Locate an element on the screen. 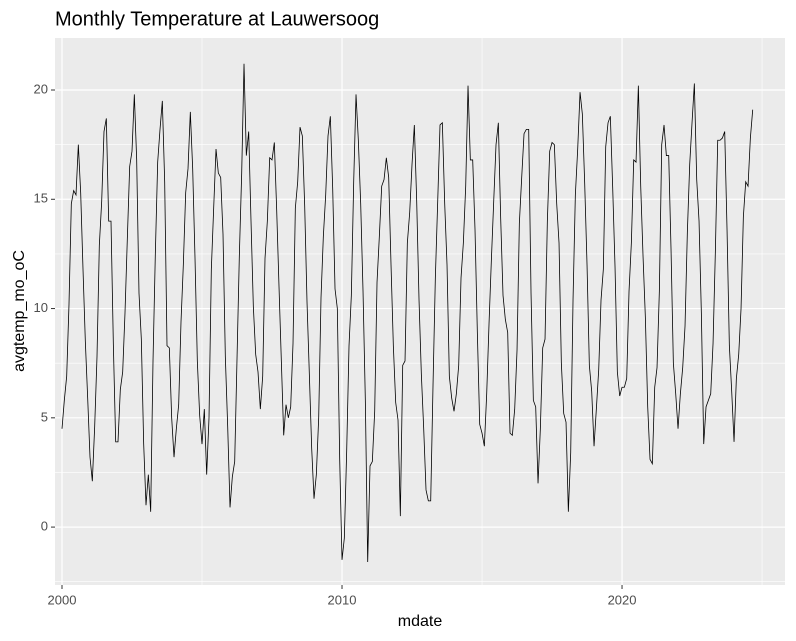 This screenshot has width=796, height=641. chart-title: Monthly Temperature at Lauwersoog is located at coordinates (217, 19).